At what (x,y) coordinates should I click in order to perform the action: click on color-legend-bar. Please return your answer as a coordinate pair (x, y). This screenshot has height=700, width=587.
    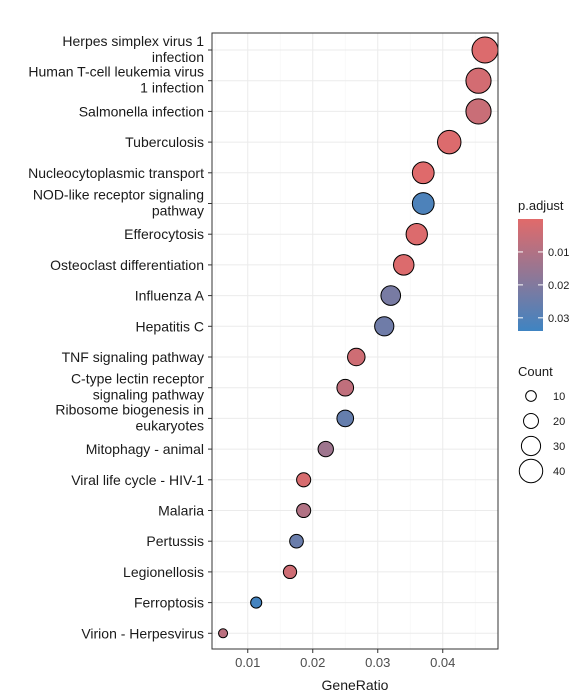
    Looking at the image, I should click on (530, 275).